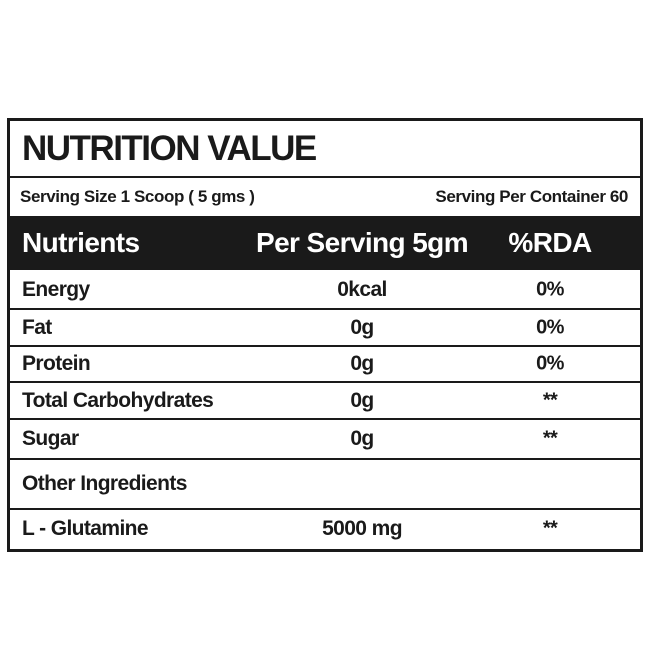 This screenshot has width=650, height=650. Describe the element at coordinates (362, 528) in the screenshot. I see `table-cell: 5000 mg` at that location.